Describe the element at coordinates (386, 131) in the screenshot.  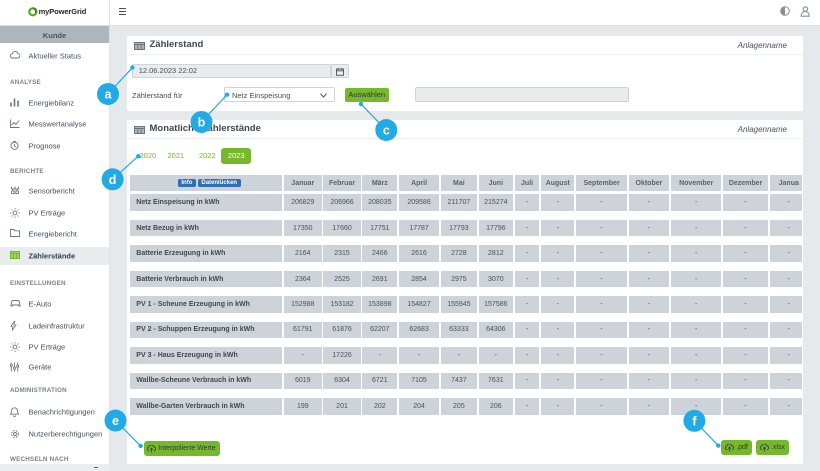
I see `svg-text: c` at that location.